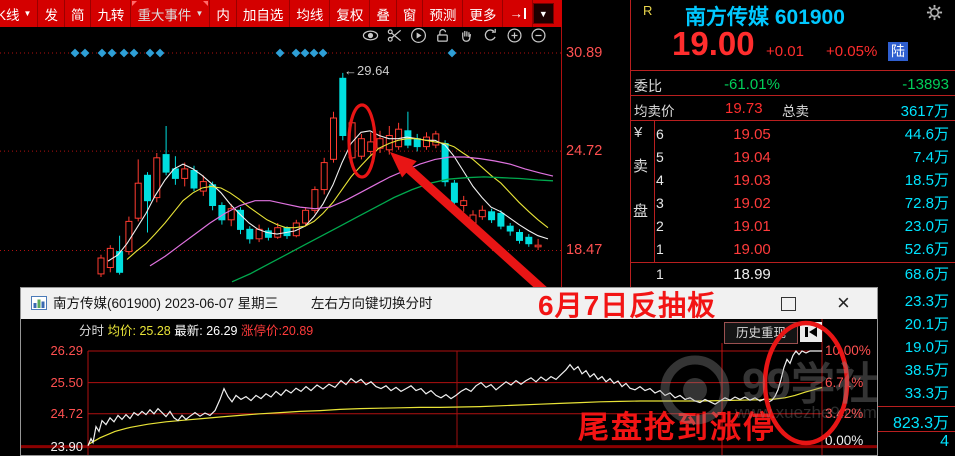  What do you see at coordinates (641, 211) in the screenshot?
I see `sell-column-char: 盘` at bounding box center [641, 211].